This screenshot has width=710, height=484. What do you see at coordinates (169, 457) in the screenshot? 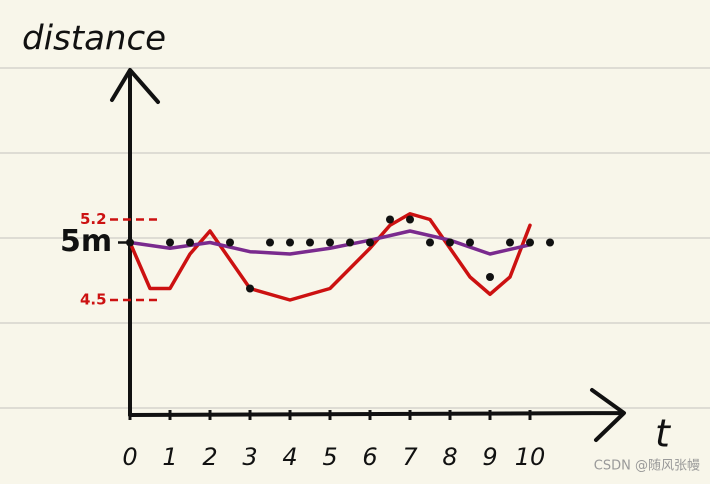
I see `x-tick-label: 1` at bounding box center [169, 457].